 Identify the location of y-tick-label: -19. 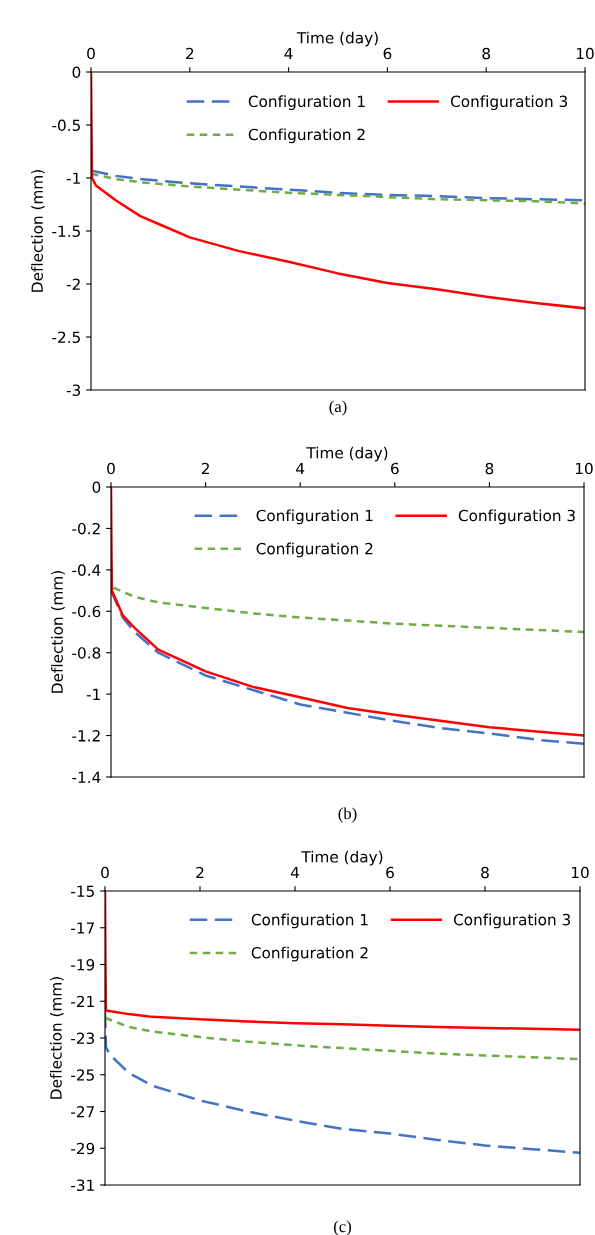
(83, 964).